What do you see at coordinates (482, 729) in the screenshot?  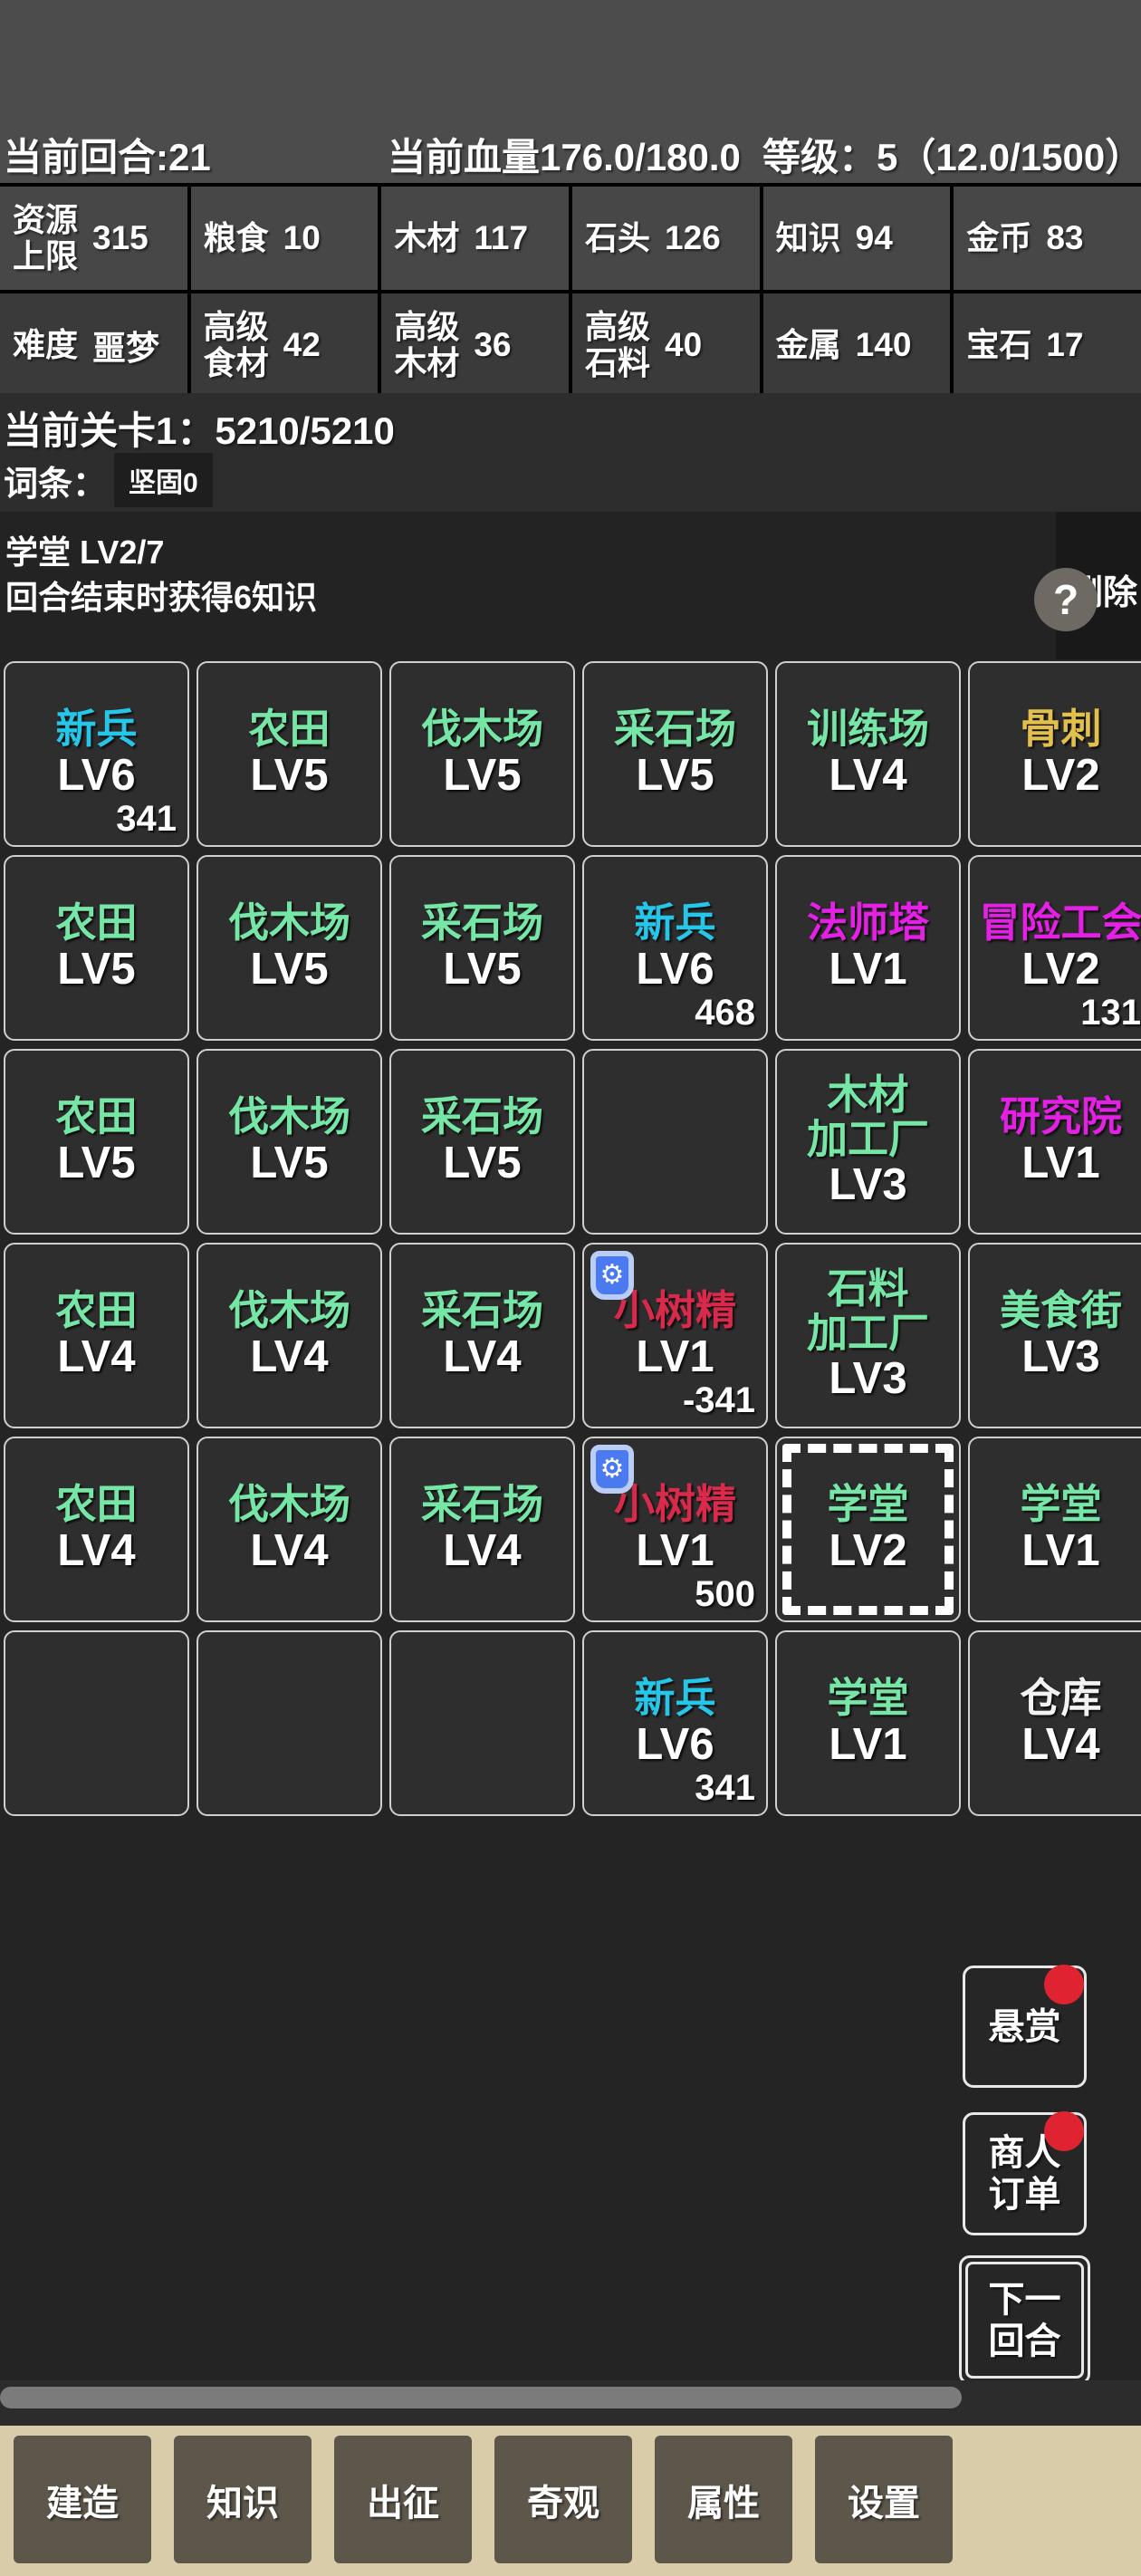 I see `building-name: 伐木场` at bounding box center [482, 729].